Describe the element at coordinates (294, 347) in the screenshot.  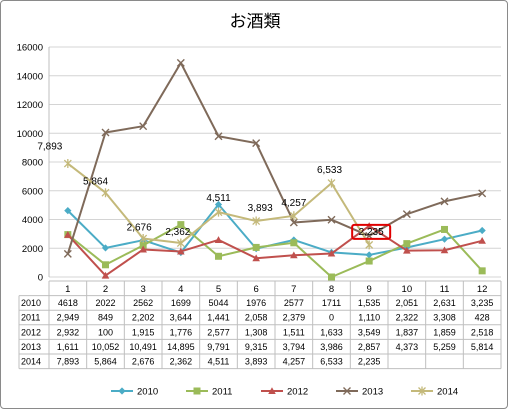
I see `table-cell: 3,794` at that location.